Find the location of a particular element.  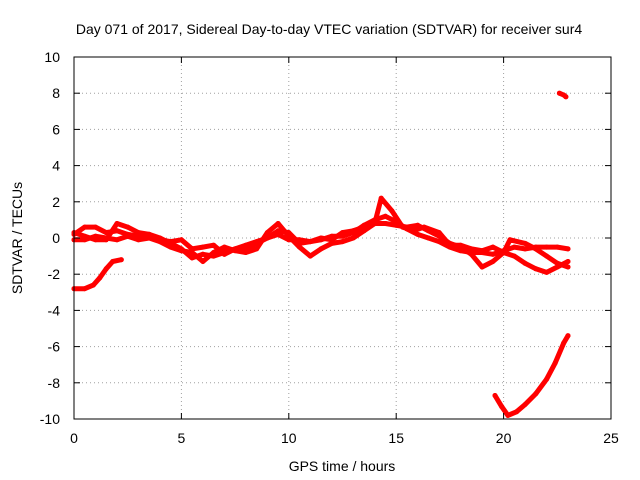

x-tick-label: 20 is located at coordinates (504, 438).